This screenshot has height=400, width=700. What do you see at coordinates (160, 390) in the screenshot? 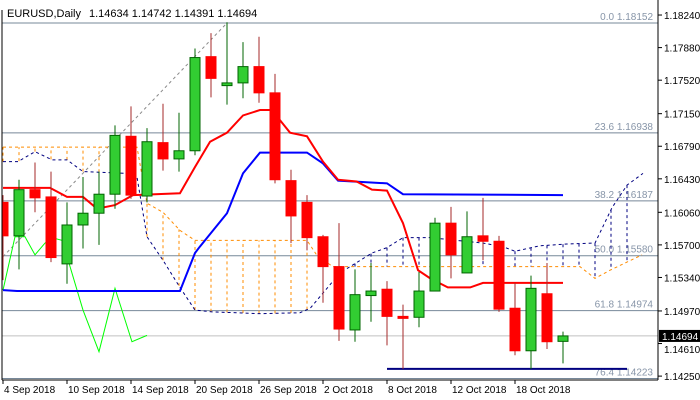
I see `x-tick-label: 14 Sep 2018` at bounding box center [160, 390].